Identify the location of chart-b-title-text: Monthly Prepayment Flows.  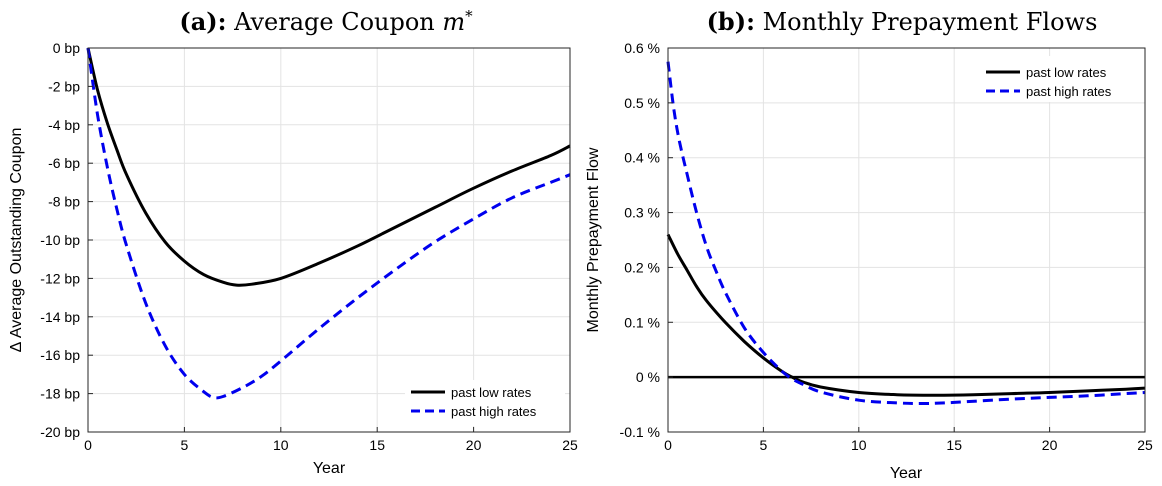
(930, 22).